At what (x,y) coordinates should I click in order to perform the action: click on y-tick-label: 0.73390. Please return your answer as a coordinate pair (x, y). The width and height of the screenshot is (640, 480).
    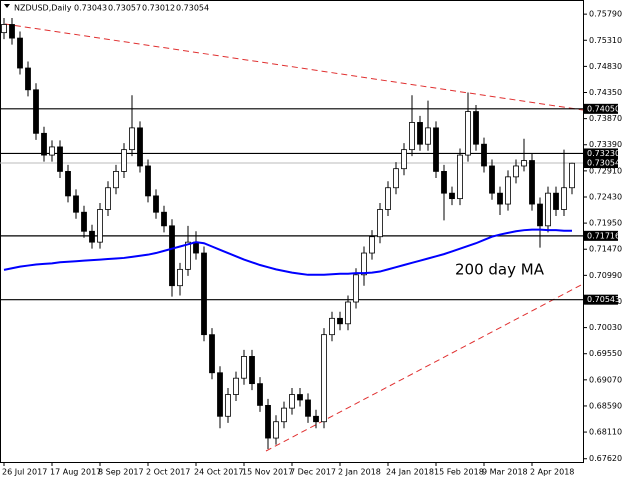
    Looking at the image, I should click on (605, 144).